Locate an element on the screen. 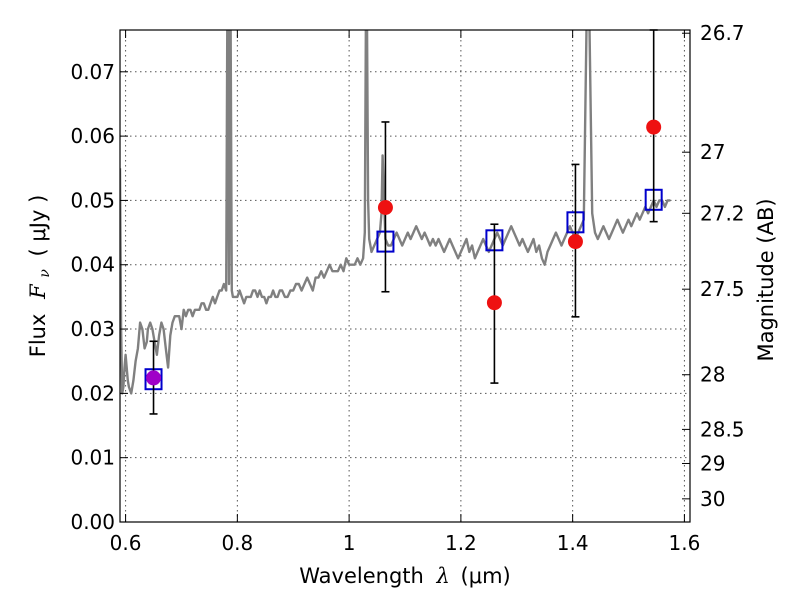  y2-tick-label: 27.2 is located at coordinates (722, 213).